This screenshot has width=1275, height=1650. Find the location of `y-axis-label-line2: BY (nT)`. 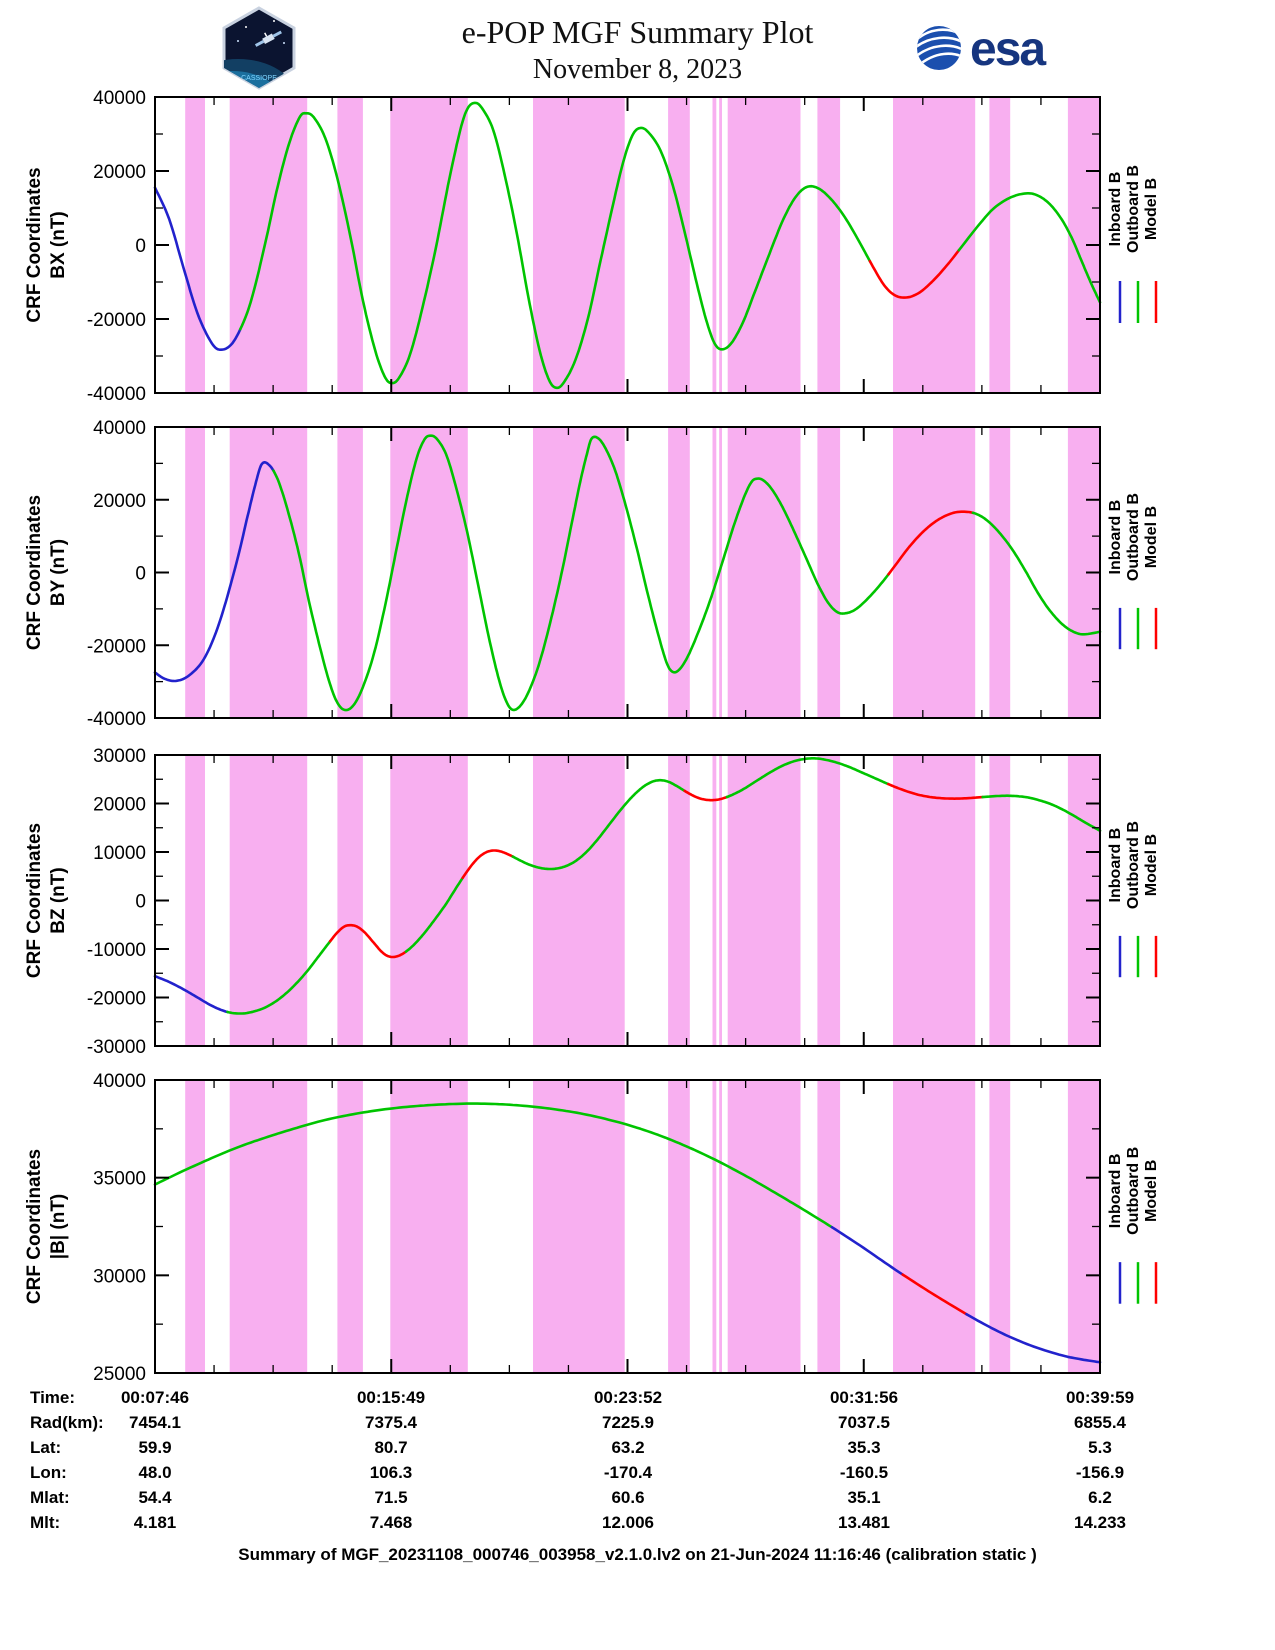

y-axis-label-line2: BY (nT) is located at coordinates (58, 572).